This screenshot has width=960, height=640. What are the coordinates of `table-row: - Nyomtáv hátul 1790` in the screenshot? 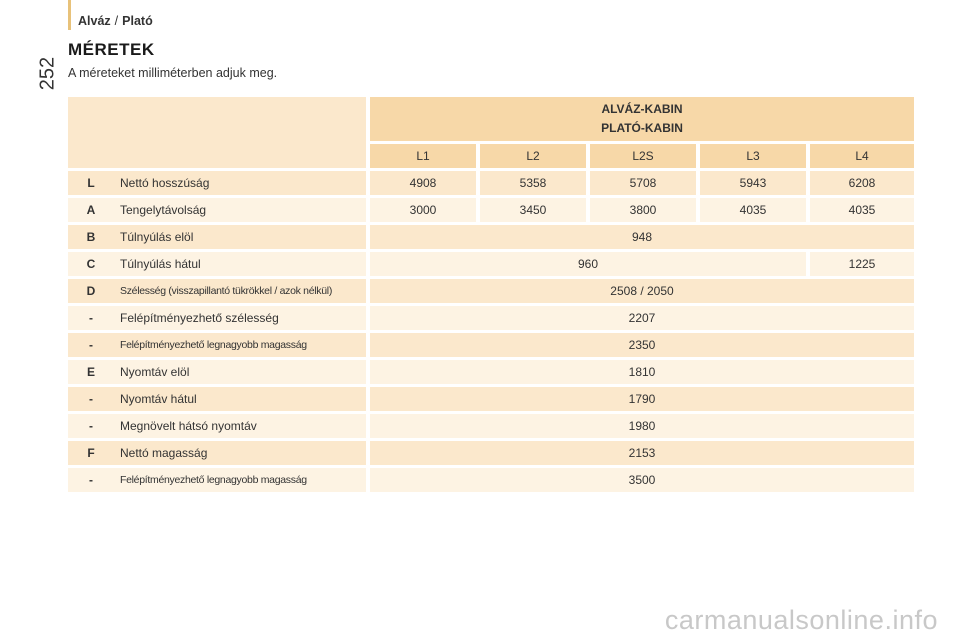 It's located at (491, 399).